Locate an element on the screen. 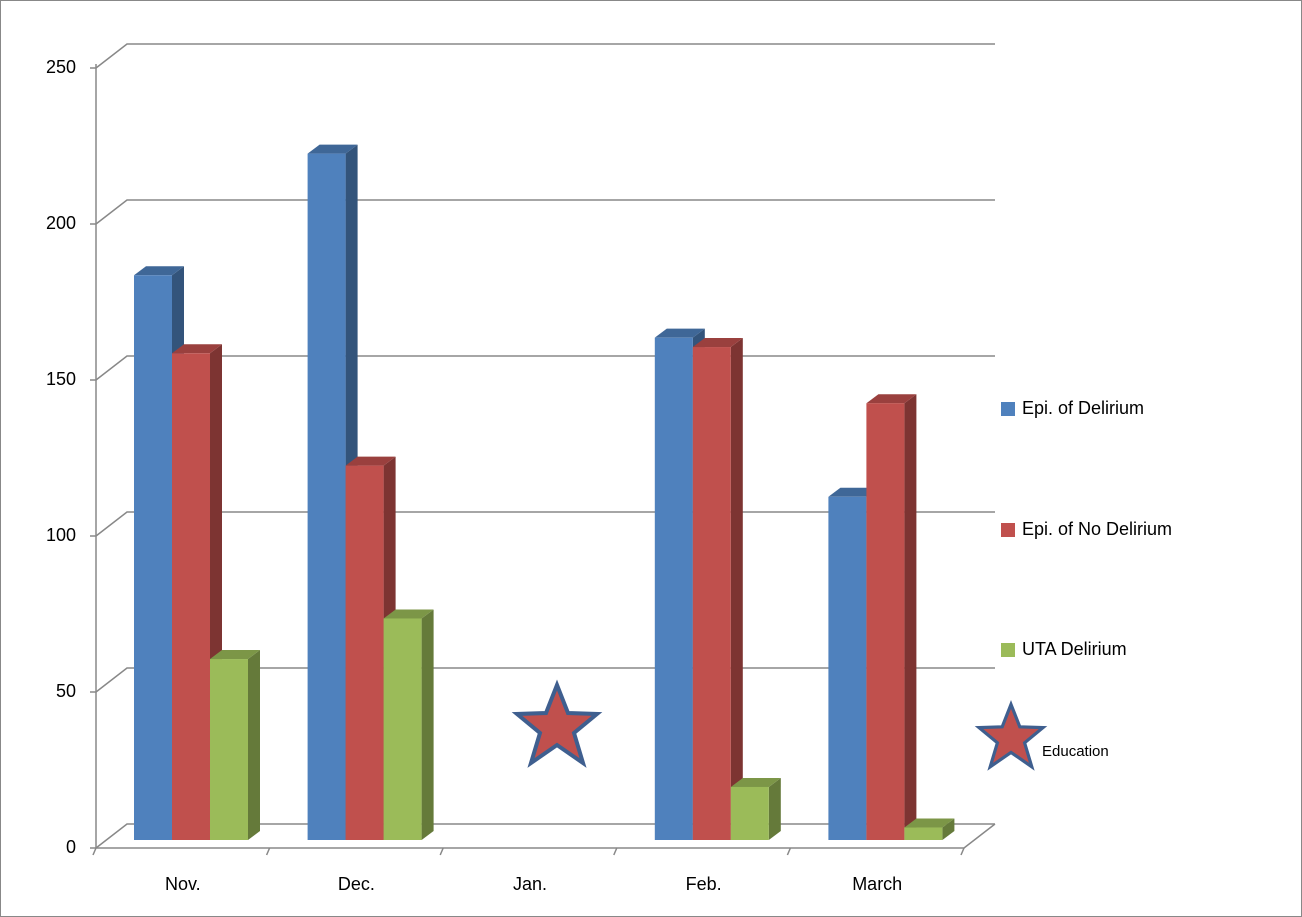 The height and width of the screenshot is (917, 1302). y-tick-label: 0 is located at coordinates (71, 847).